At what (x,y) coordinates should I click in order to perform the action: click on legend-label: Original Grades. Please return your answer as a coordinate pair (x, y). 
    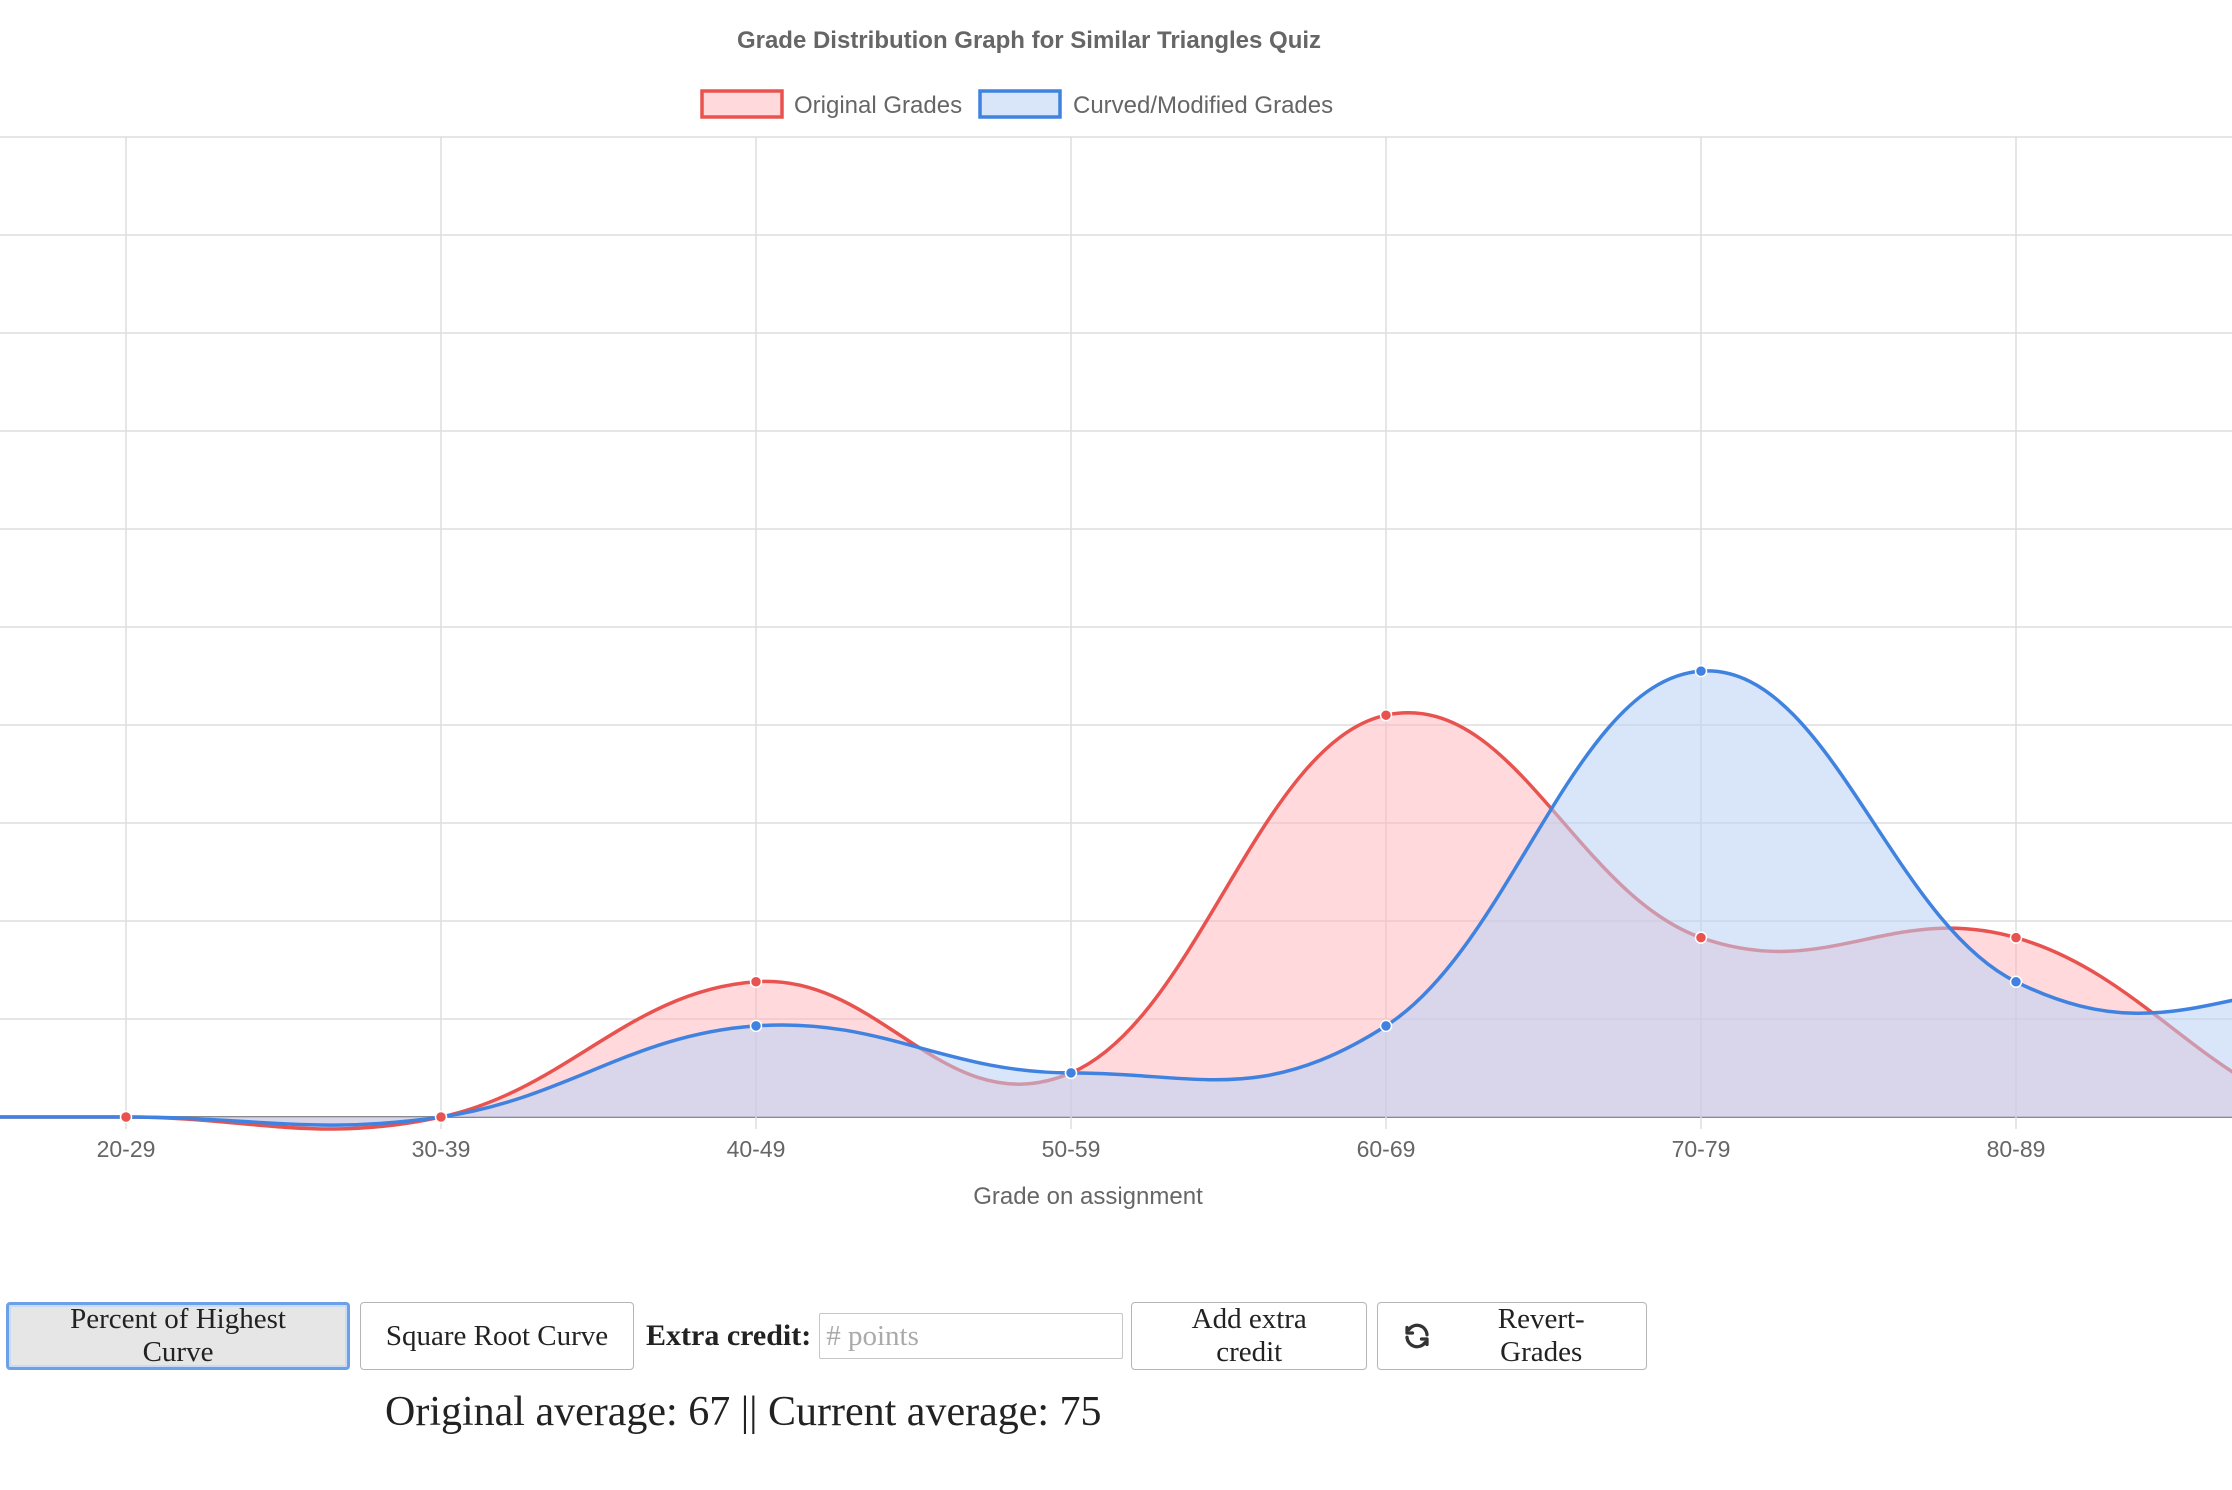
    Looking at the image, I should click on (878, 105).